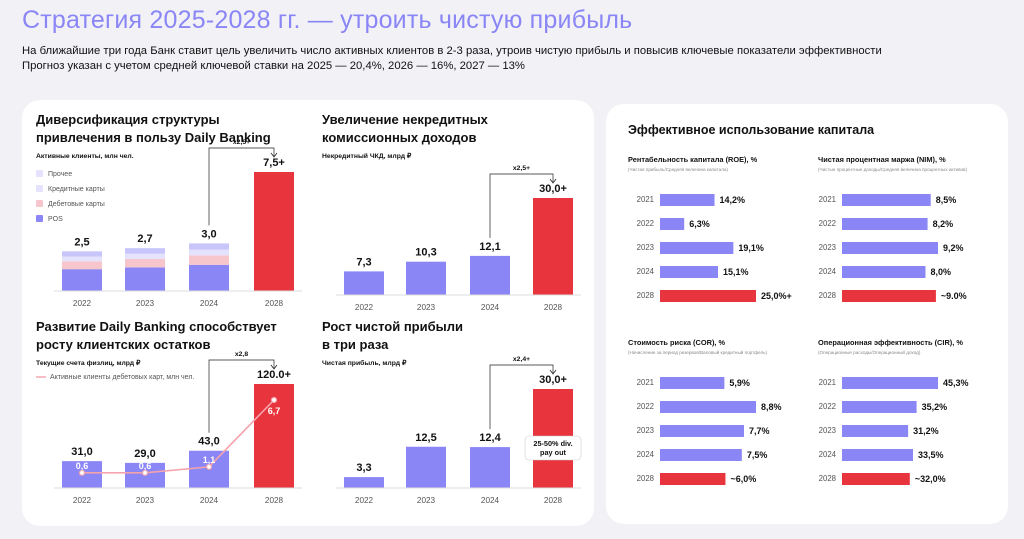 This screenshot has height=539, width=1024. I want to click on metric3-bar-2021, so click(692, 383).